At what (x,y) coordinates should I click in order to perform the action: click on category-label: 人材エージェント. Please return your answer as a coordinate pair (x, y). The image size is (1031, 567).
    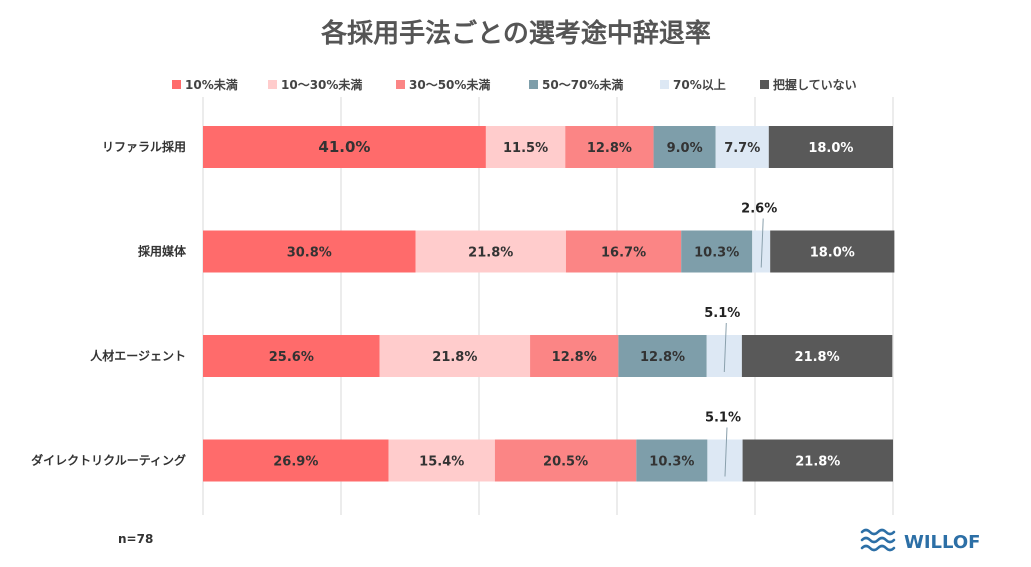
    Looking at the image, I should click on (138, 355).